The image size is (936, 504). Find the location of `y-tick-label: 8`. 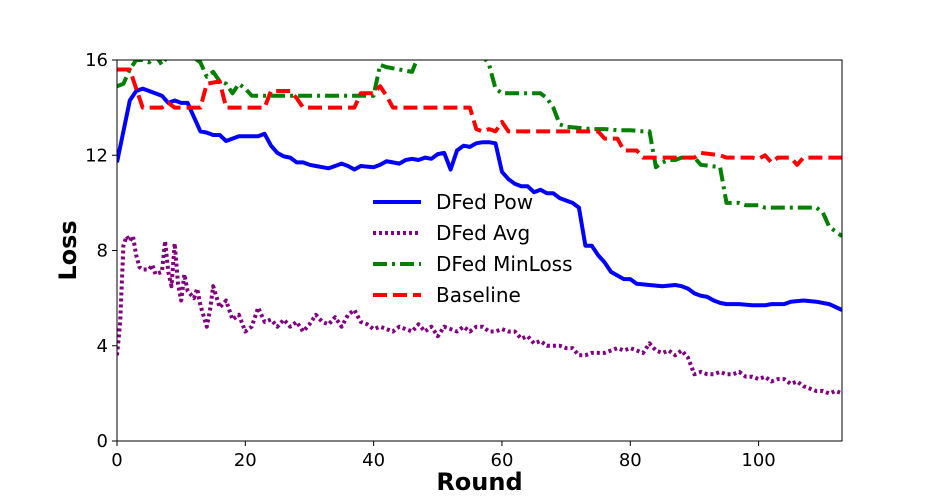

y-tick-label: 8 is located at coordinates (102, 251).